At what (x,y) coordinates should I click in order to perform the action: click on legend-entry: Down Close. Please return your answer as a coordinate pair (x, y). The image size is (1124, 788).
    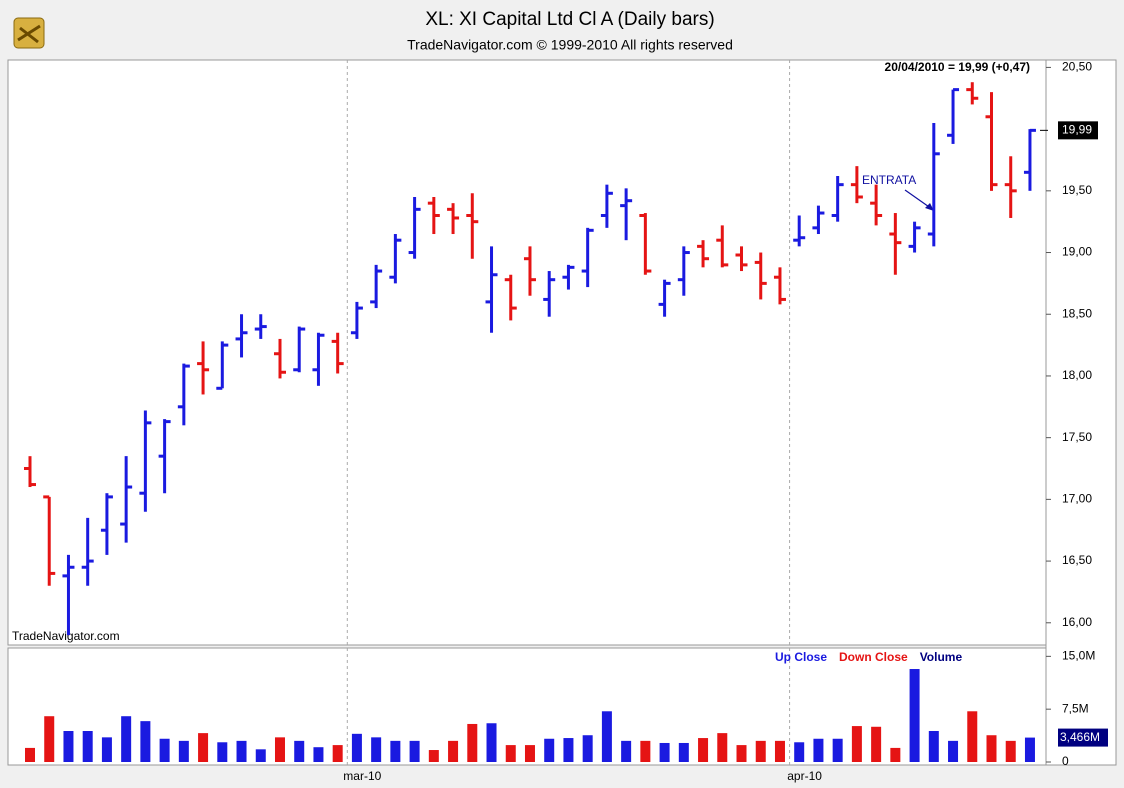
    Looking at the image, I should click on (873, 657).